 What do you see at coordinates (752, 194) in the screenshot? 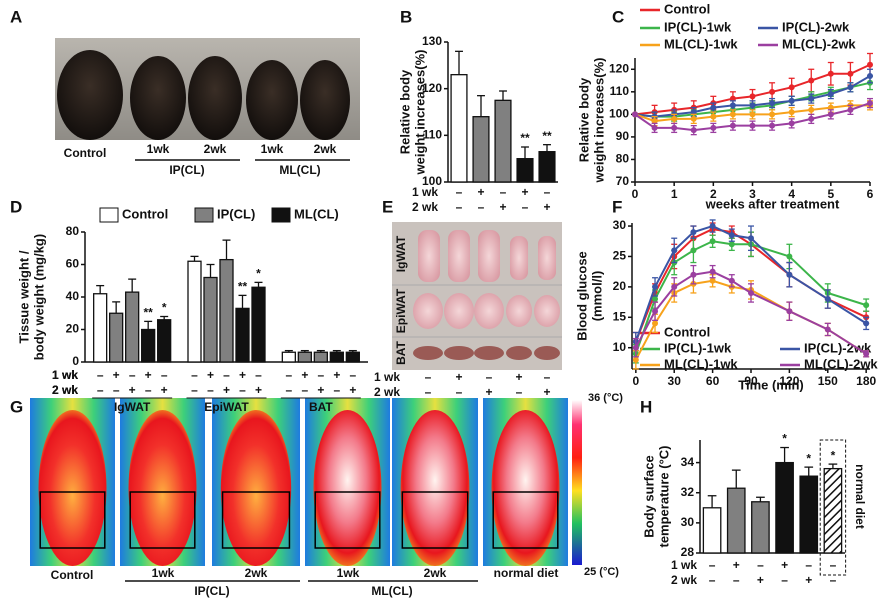
I see `x-tick-label: 3` at bounding box center [752, 194].